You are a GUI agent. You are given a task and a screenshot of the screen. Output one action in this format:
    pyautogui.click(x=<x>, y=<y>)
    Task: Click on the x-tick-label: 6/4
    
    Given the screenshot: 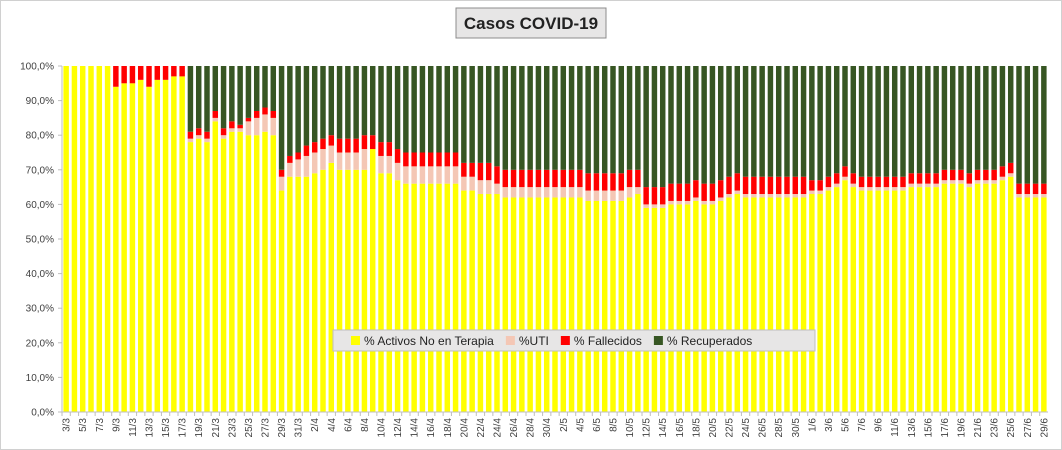 What is the action you would take?
    pyautogui.click(x=348, y=425)
    